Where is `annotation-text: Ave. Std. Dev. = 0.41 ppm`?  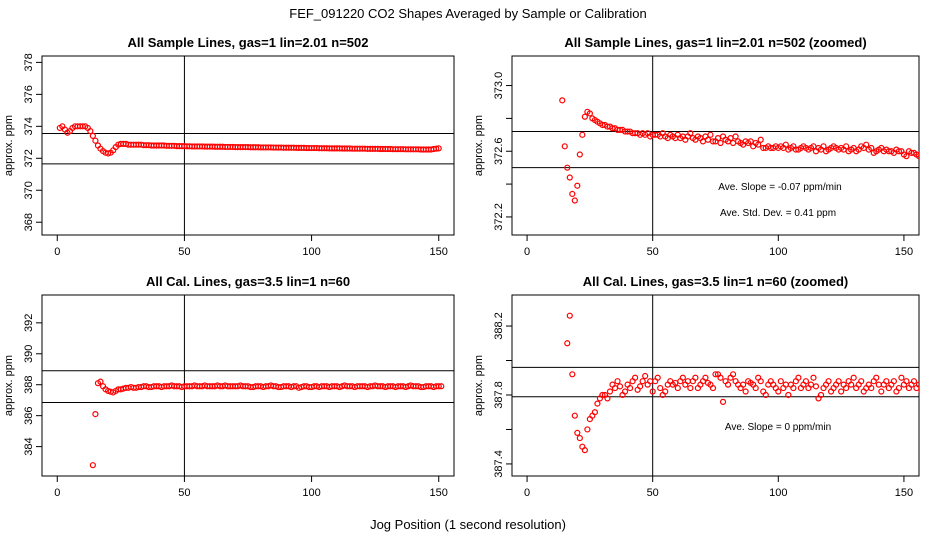
annotation-text: Ave. Std. Dev. = 0.41 ppm is located at coordinates (778, 213).